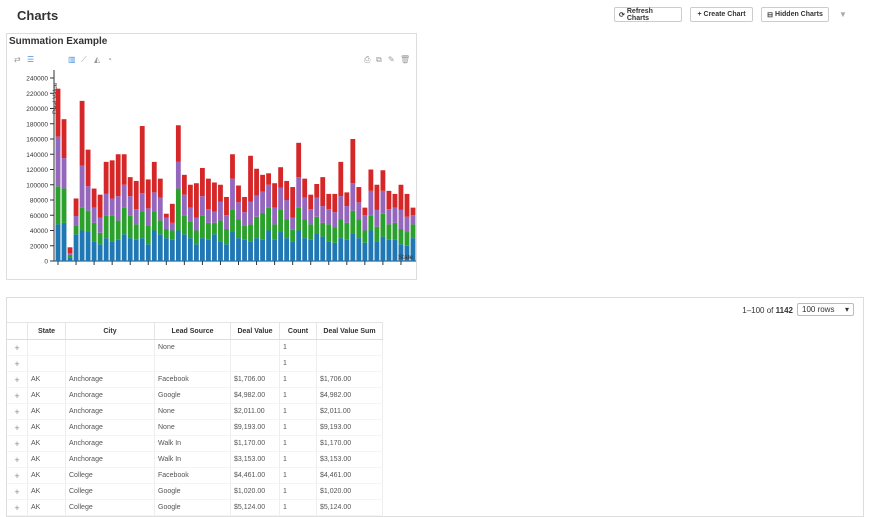 Image resolution: width=872 pixels, height=517 pixels. Describe the element at coordinates (379, 59) in the screenshot. I see `copy-icon: ⧉` at that location.